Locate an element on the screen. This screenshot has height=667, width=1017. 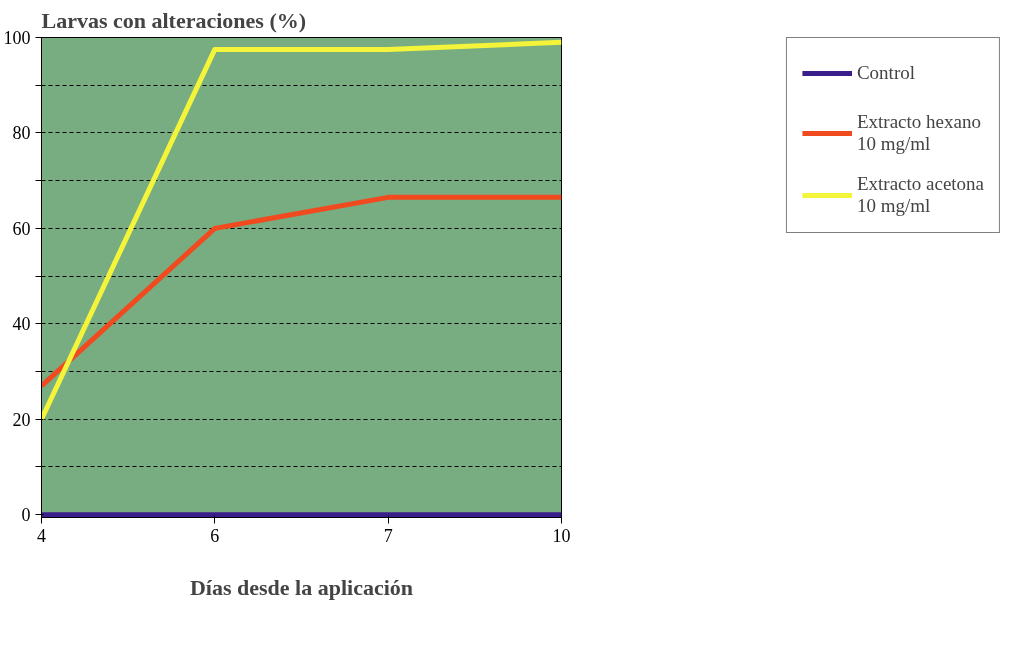
legend-label: Extracto hexano 10 mg/ml is located at coordinates (918, 133).